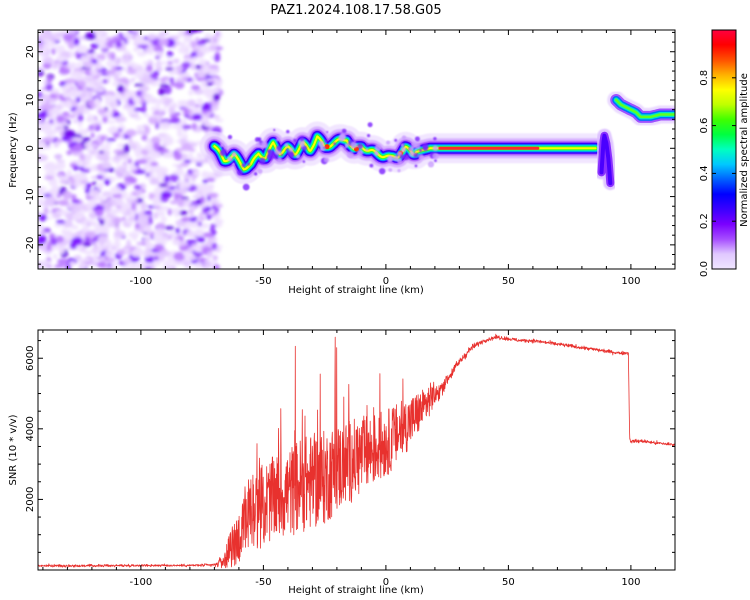 The width and height of the screenshot is (750, 600). Describe the element at coordinates (263, 281) in the screenshot. I see `spectrogram-x-tick-label: -50` at that location.